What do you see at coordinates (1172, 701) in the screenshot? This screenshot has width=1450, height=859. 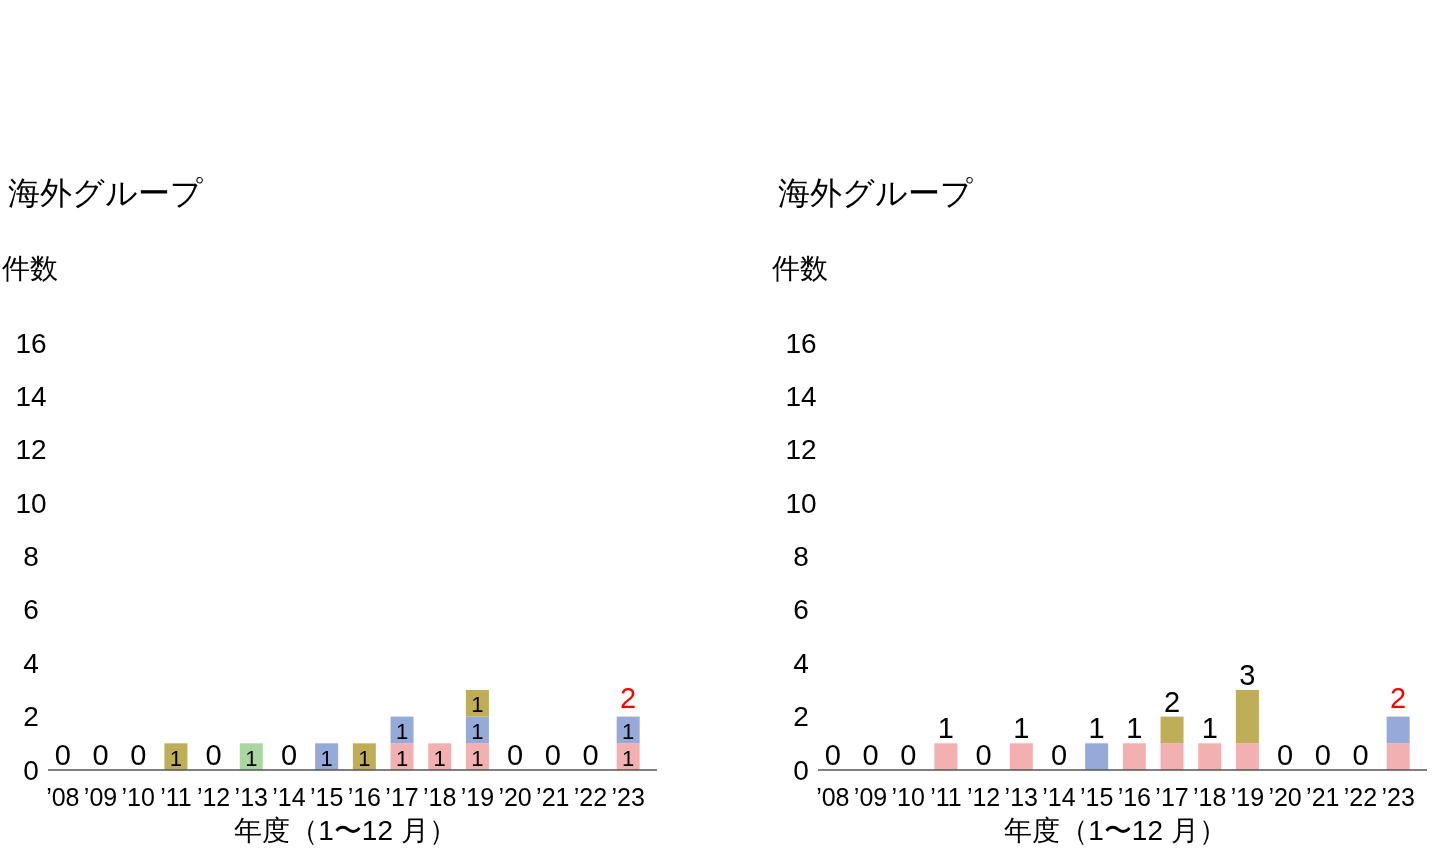 I see `total-label: 2` at bounding box center [1172, 701].